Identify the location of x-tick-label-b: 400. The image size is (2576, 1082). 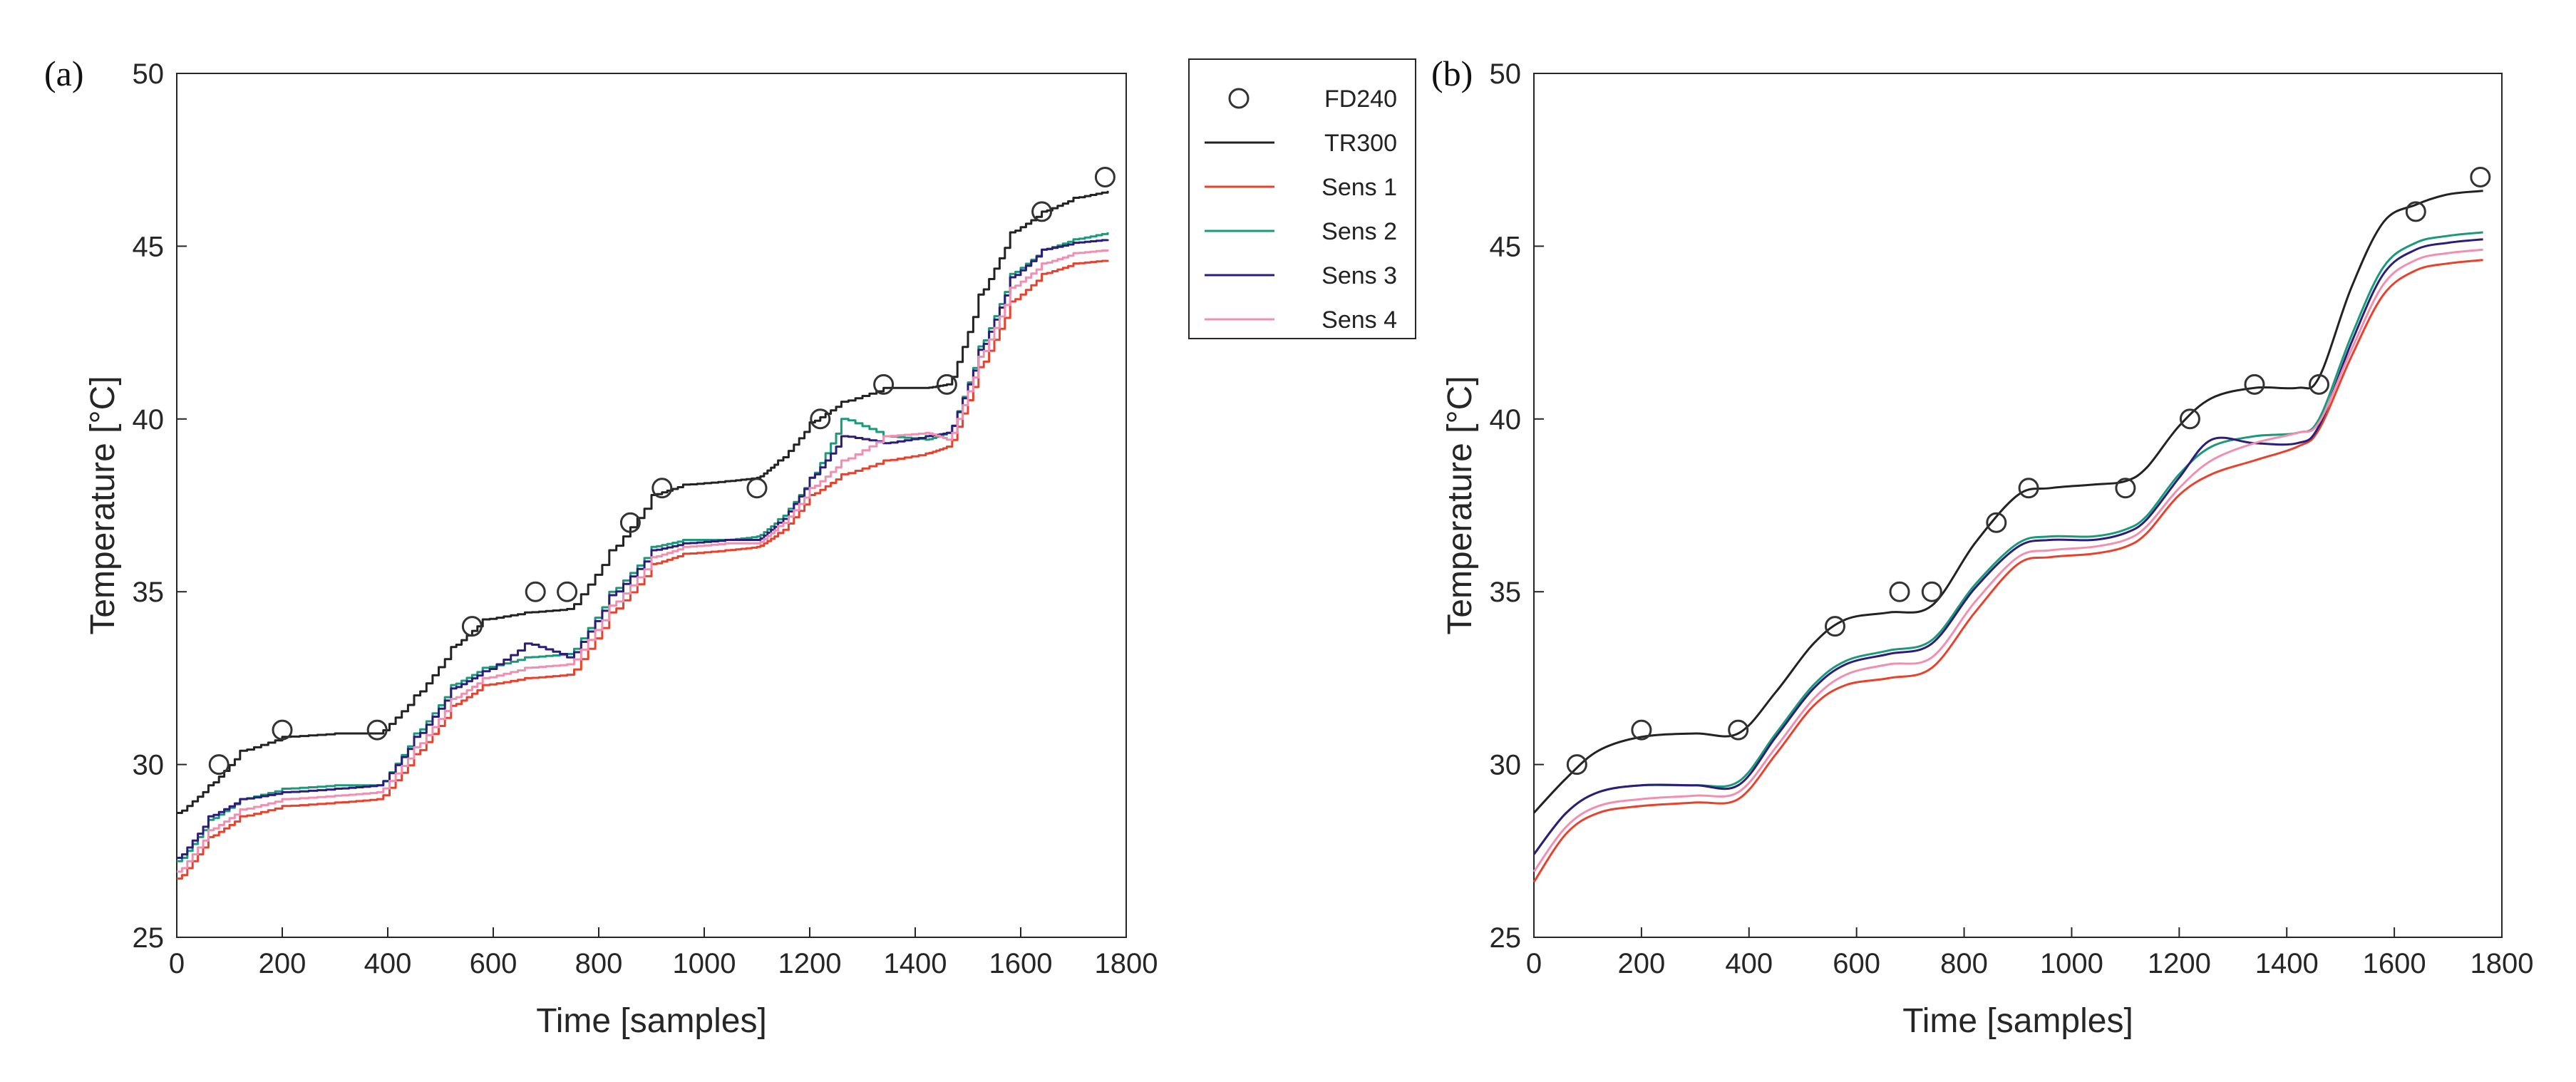
(1749, 963).